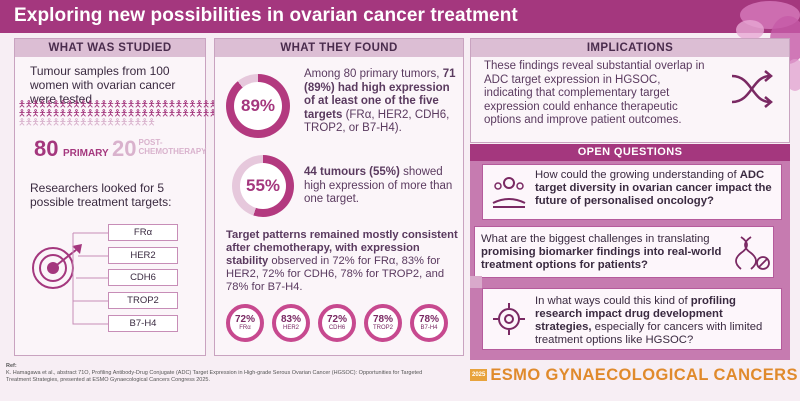 Image resolution: width=800 pixels, height=401 pixels. What do you see at coordinates (85, 153) in the screenshot?
I see `primary-label: PRIMARY` at bounding box center [85, 153].